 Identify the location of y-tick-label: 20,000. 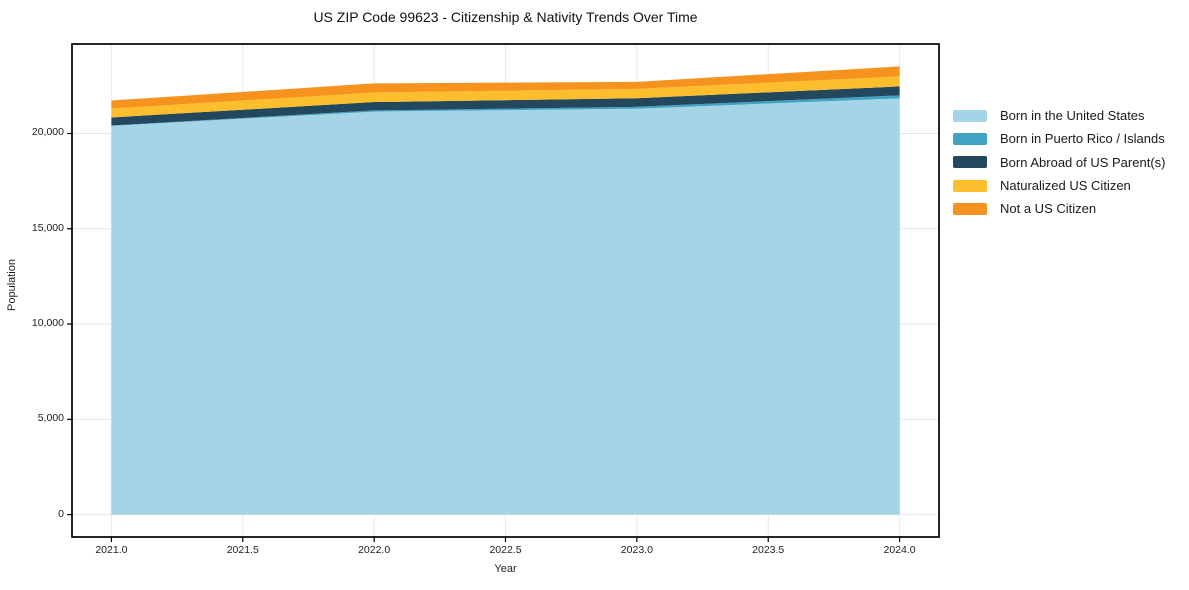
(47, 132).